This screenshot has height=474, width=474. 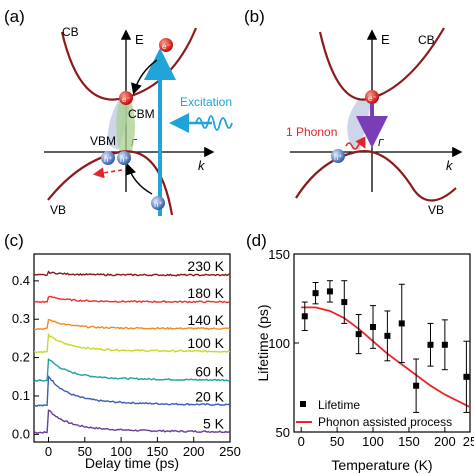 What do you see at coordinates (359, 125) in the screenshot?
I see `shaded-region` at bounding box center [359, 125].